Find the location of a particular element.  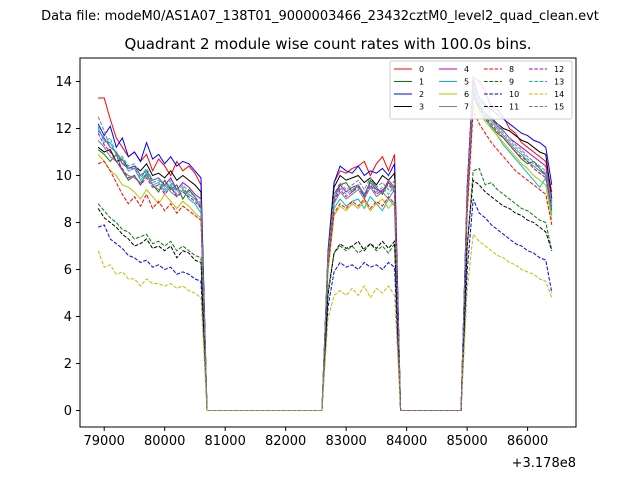

x-tick-label: 86000 is located at coordinates (527, 441).